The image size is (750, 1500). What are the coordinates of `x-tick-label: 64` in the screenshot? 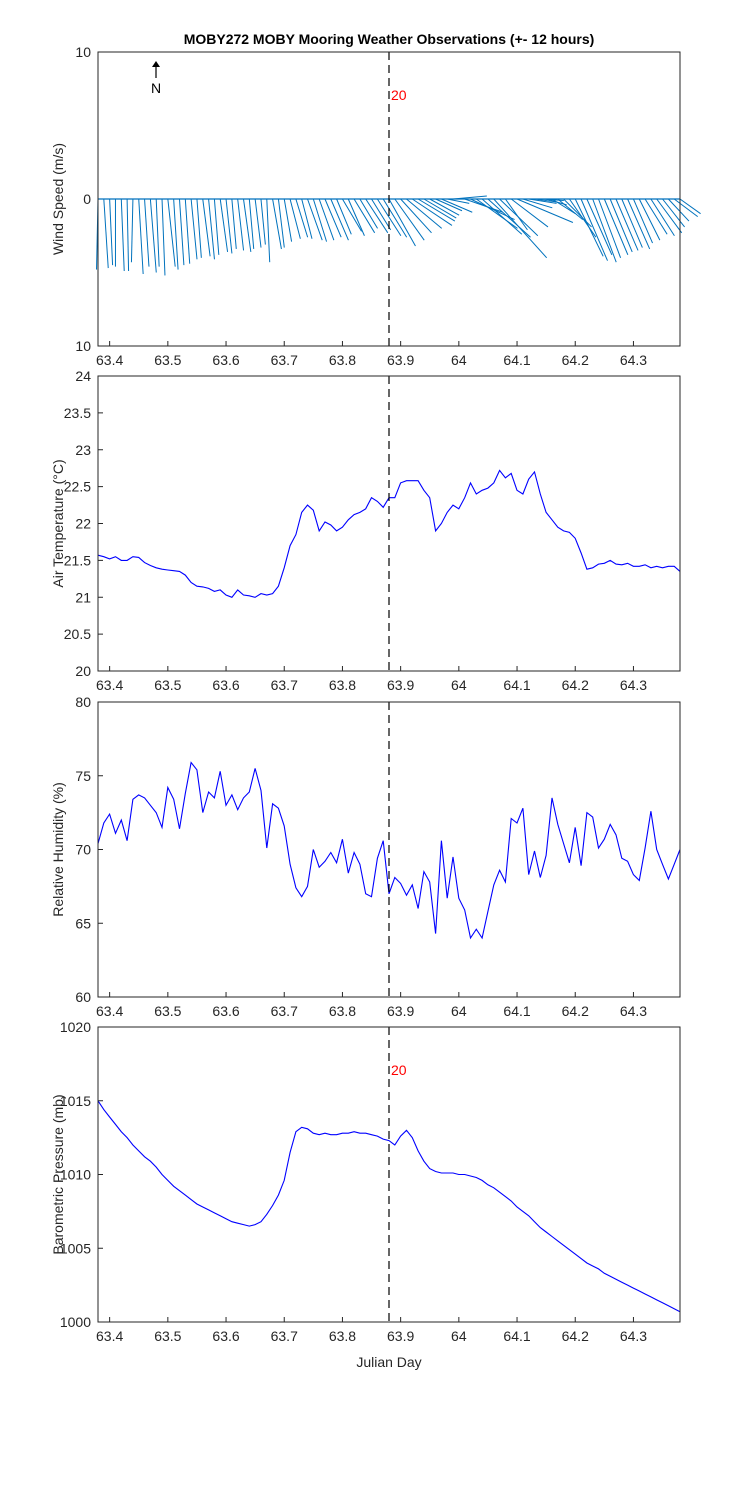 It's located at (459, 1011).